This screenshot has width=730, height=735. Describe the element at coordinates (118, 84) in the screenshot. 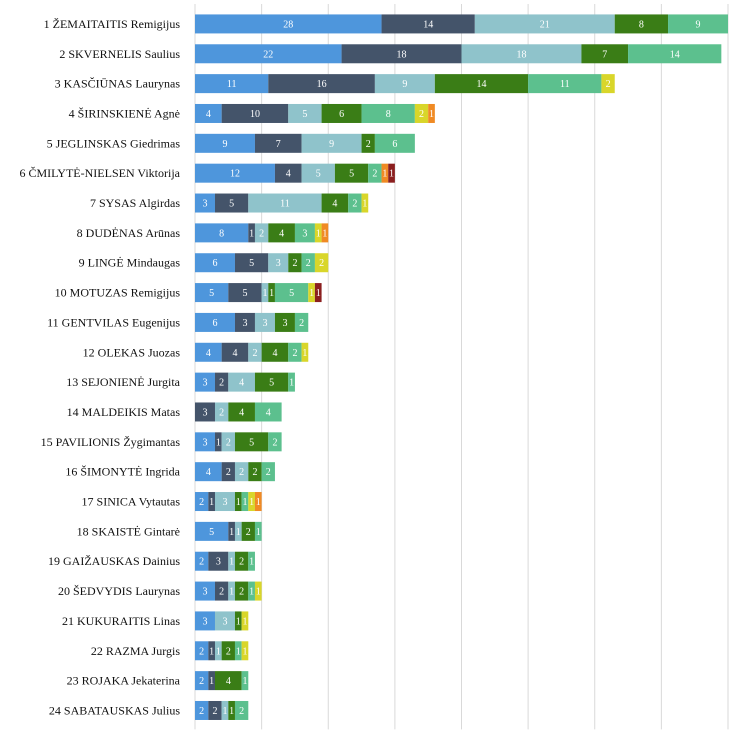

I see `category-label: 3 KASČIŪNAS Laurynas` at that location.